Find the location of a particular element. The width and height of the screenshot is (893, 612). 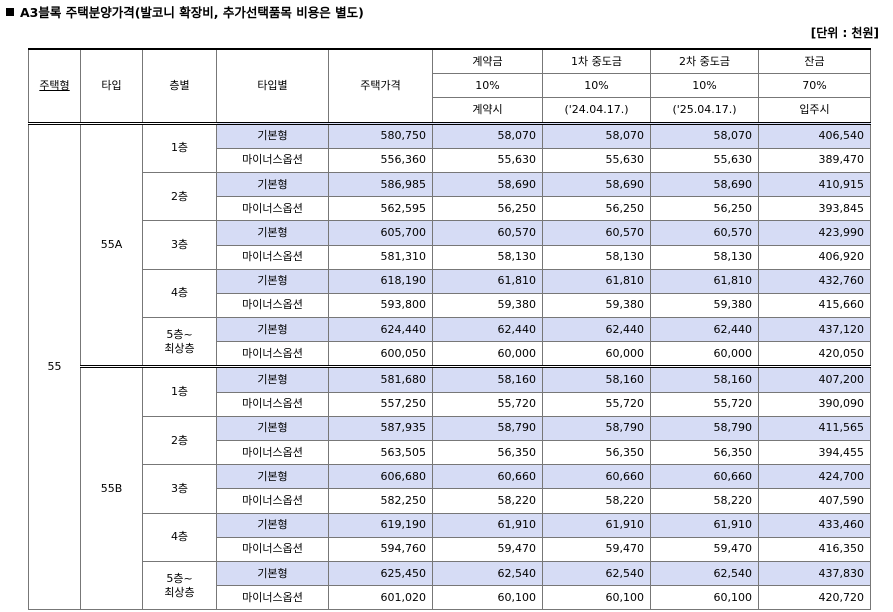

table-row: 4층 기본형 618,190 61,810 61,810 61,810 432,760 is located at coordinates (450, 293).